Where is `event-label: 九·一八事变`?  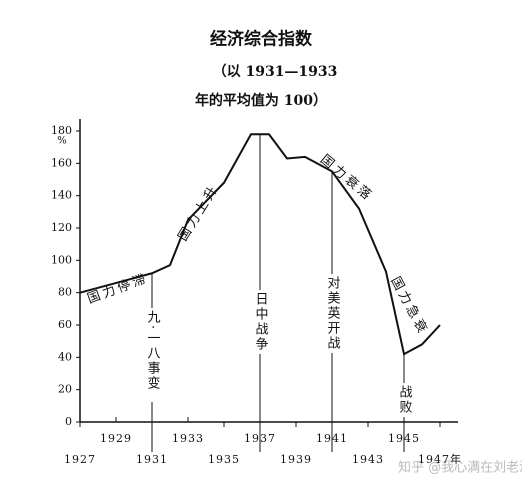
event-label: 九·一八事变 is located at coordinates (153, 350).